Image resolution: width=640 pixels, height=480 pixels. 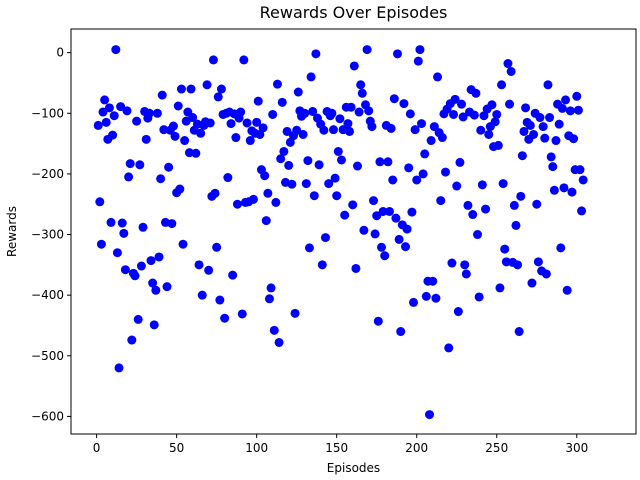 What do you see at coordinates (340, 444) in the screenshot?
I see `x-axis-ticks: 0 50 100 150 200 250 300` at bounding box center [340, 444].